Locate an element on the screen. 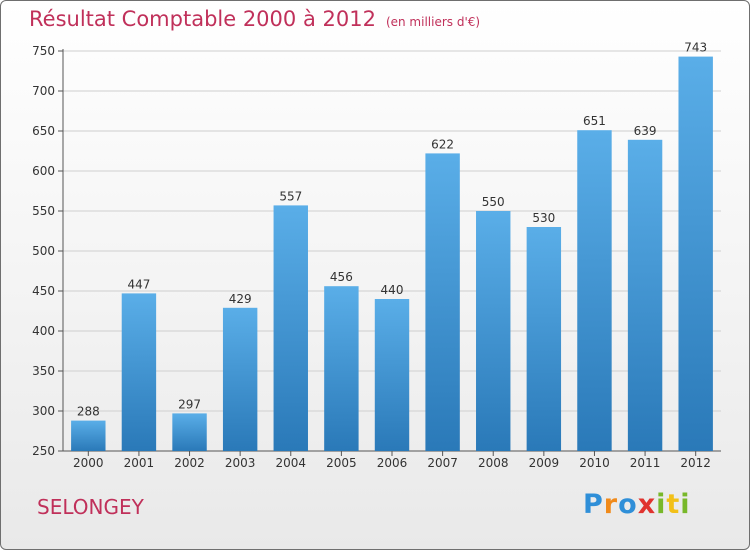 The image size is (750, 550). bar-2007 is located at coordinates (442, 302).